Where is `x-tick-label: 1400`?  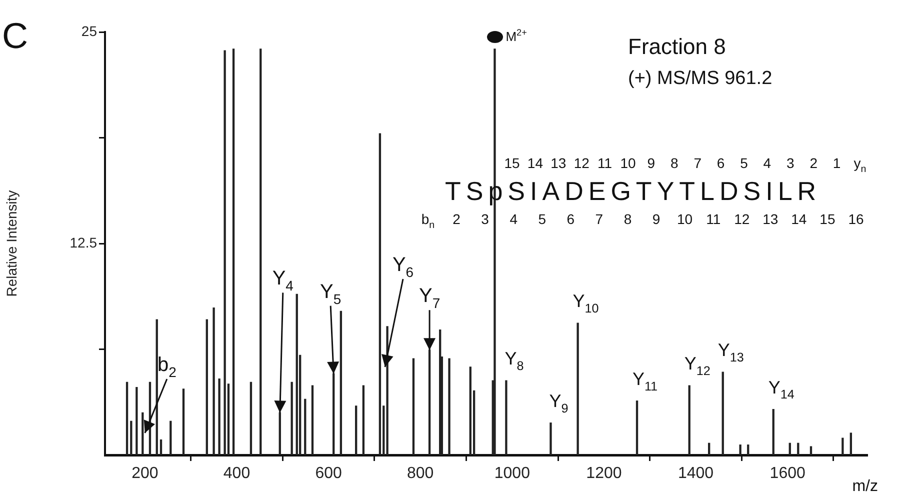 x-tick-label: 1400 is located at coordinates (696, 473).